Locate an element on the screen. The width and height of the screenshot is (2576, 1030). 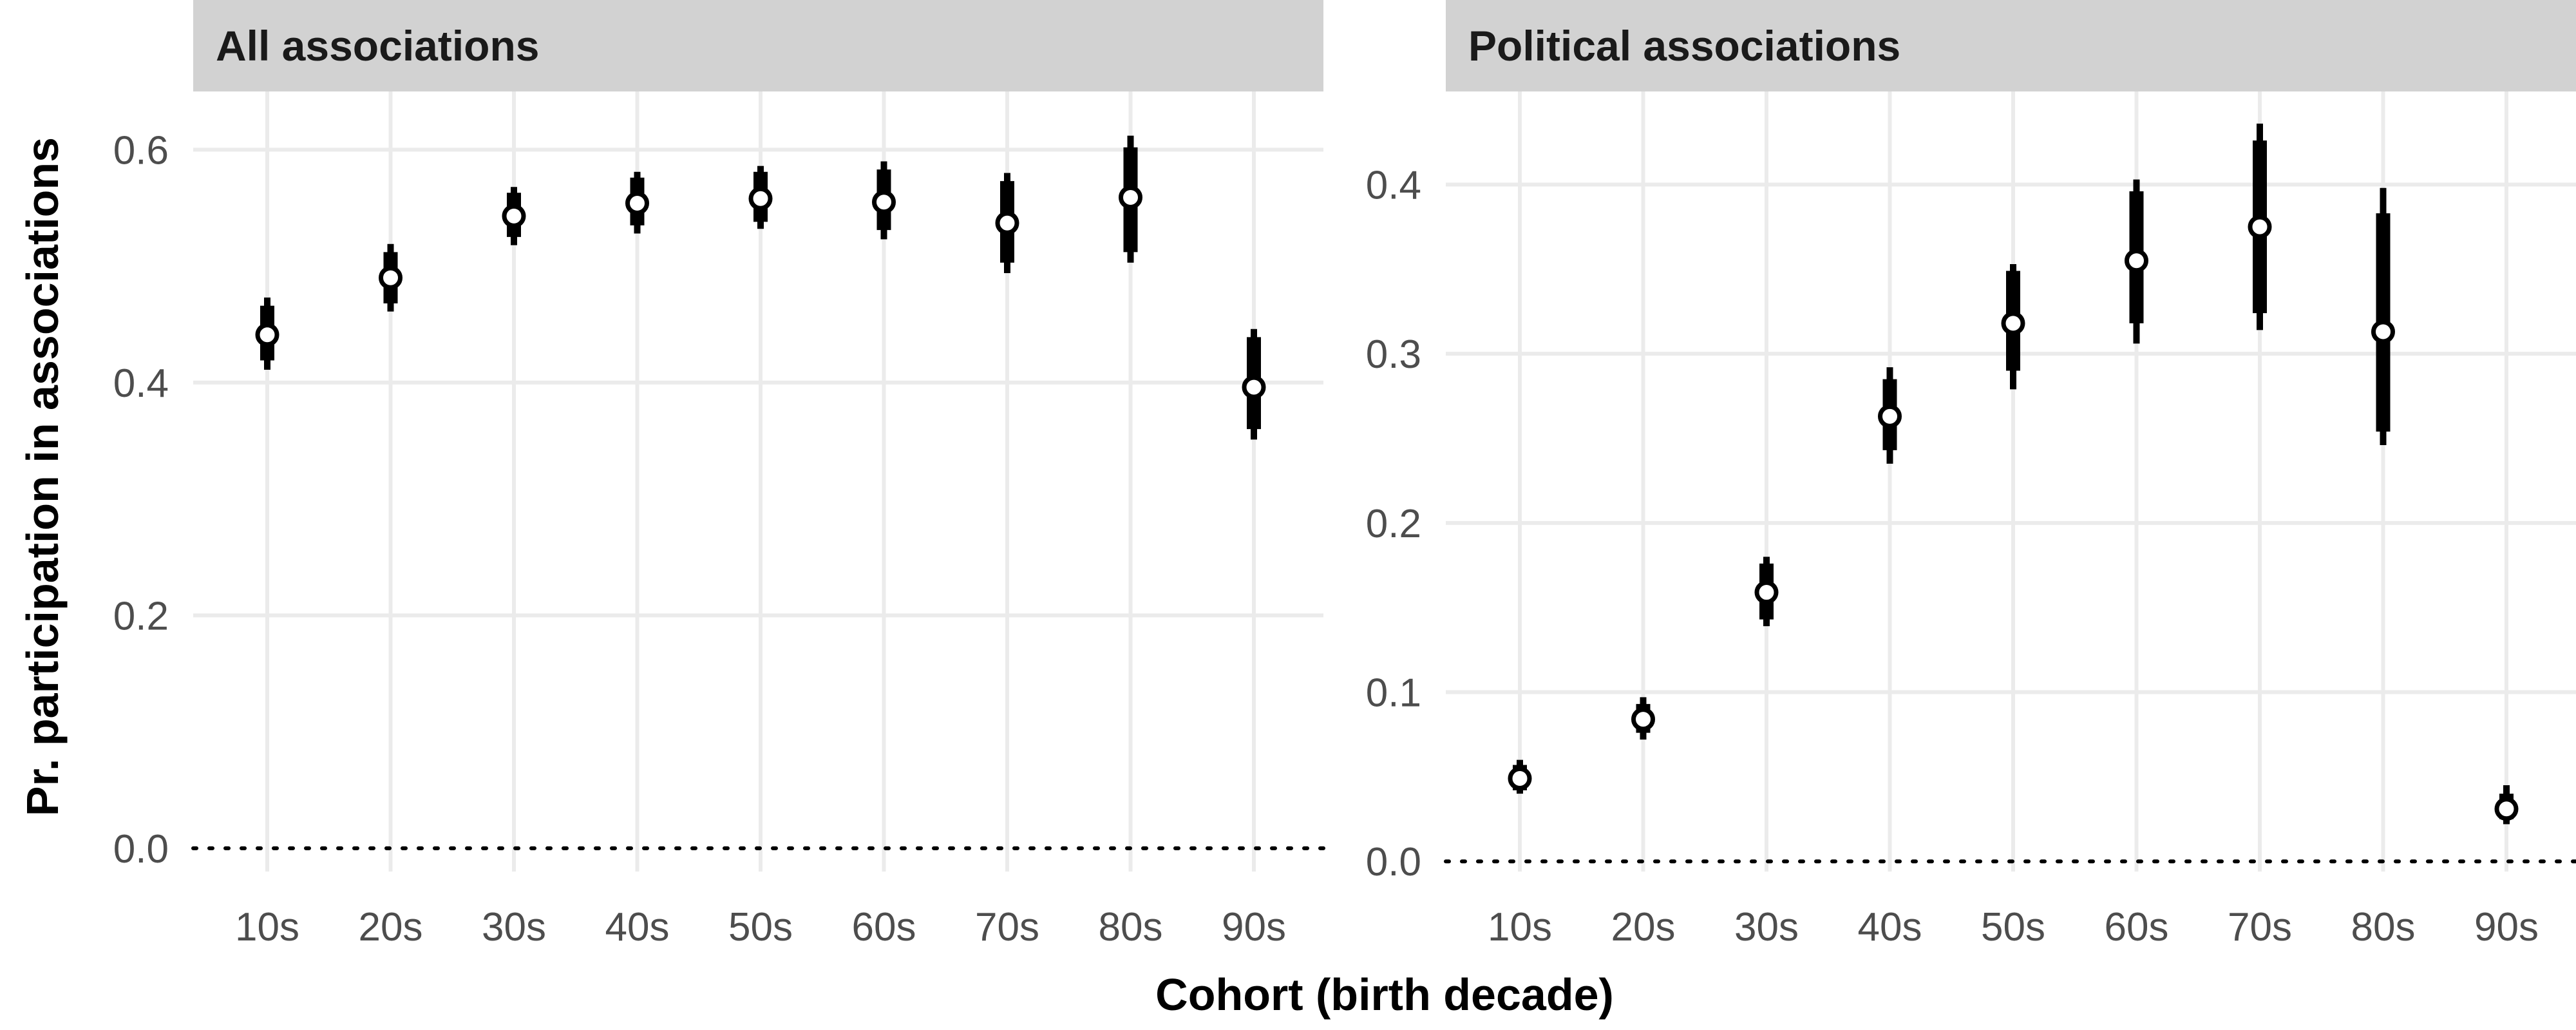
panel-title: All associations is located at coordinates (378, 46).